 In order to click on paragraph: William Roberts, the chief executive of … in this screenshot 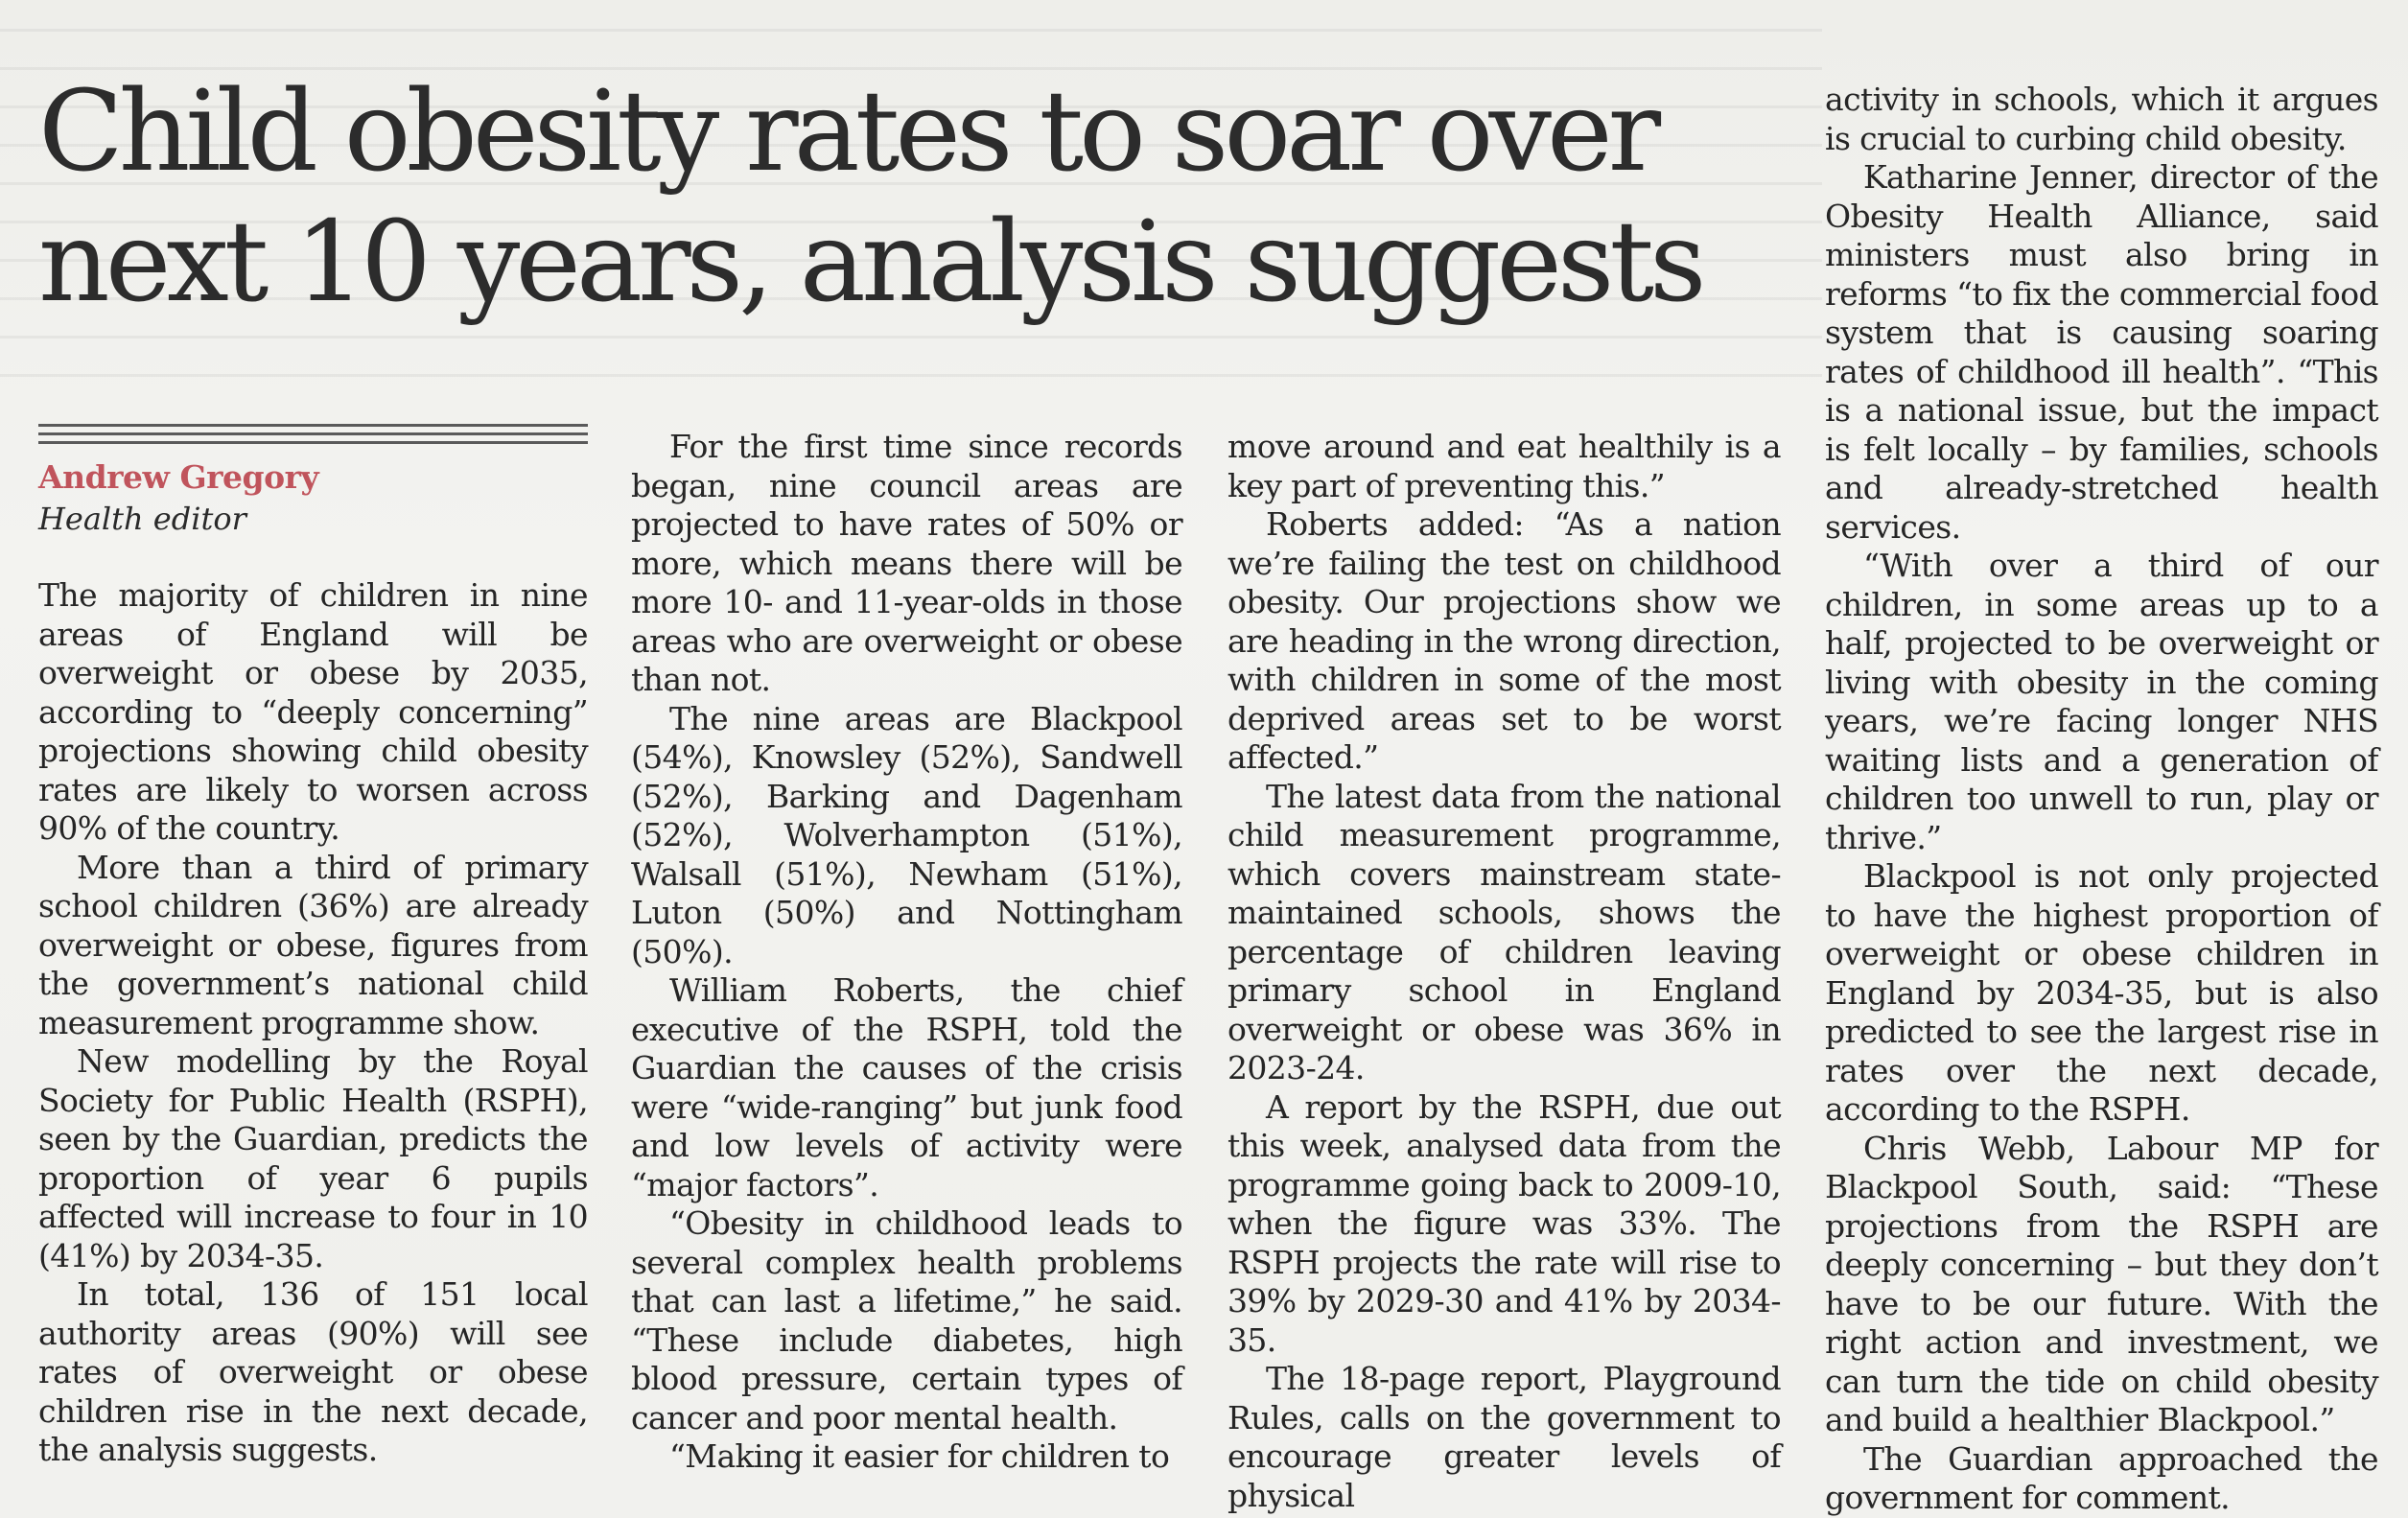, I will do `click(907, 1087)`.